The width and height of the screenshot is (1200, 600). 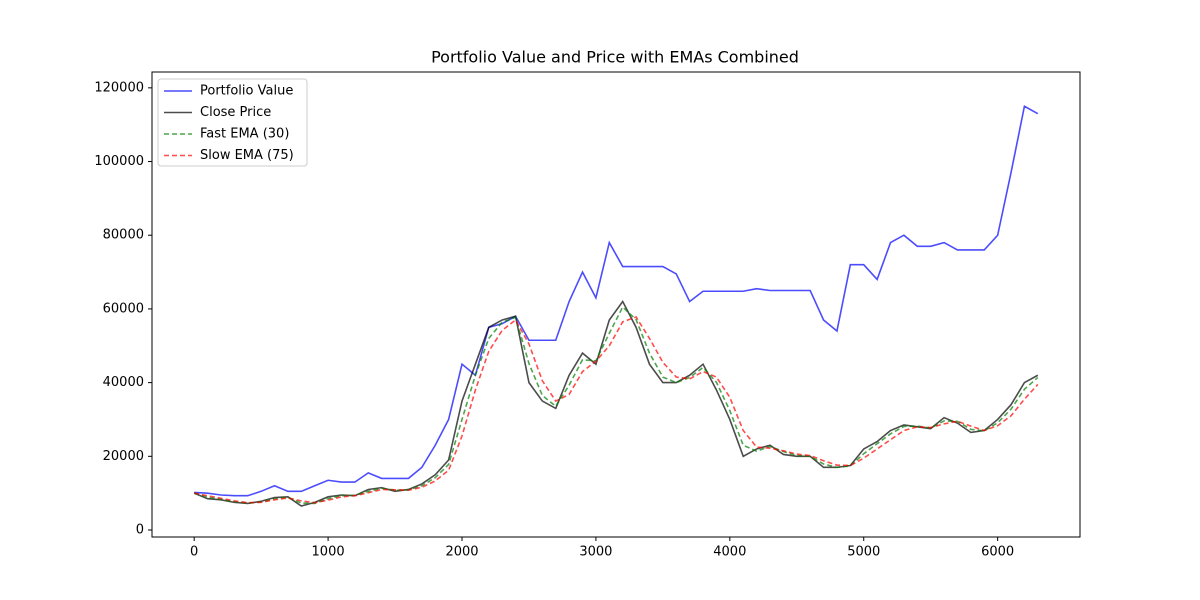 I want to click on legend-label: Close Price, so click(x=235, y=112).